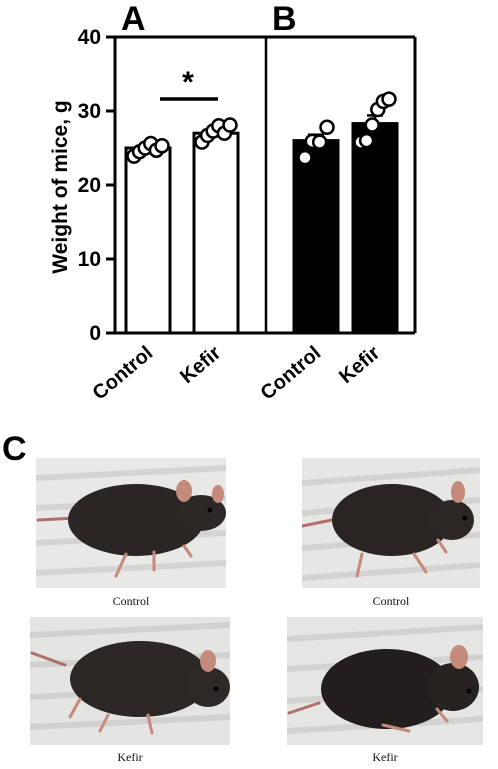 Image resolution: width=498 pixels, height=769 pixels. I want to click on bar-b-control, so click(316, 237).